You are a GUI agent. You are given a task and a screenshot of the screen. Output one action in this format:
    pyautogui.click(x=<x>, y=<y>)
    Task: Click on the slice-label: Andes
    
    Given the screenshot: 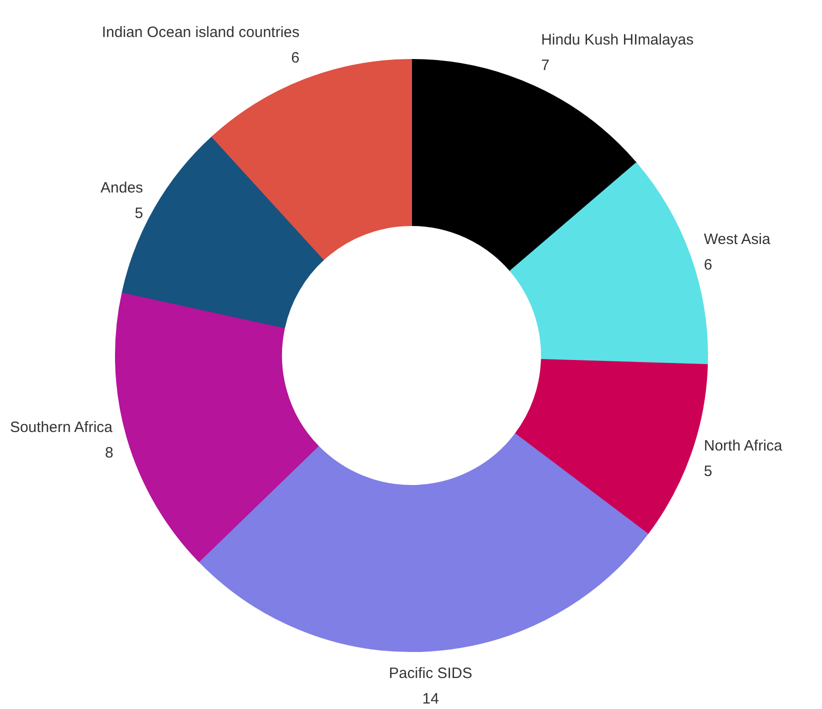 What is the action you would take?
    pyautogui.click(x=122, y=187)
    